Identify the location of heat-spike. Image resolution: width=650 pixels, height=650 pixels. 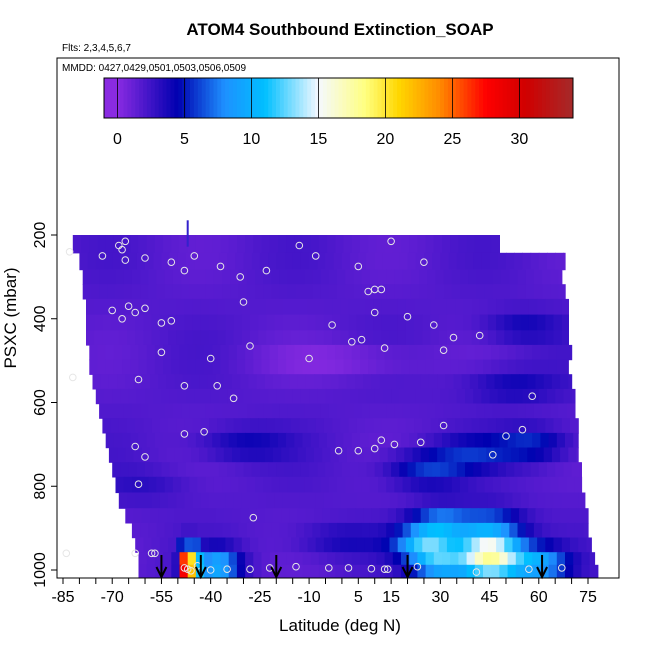
(187, 233).